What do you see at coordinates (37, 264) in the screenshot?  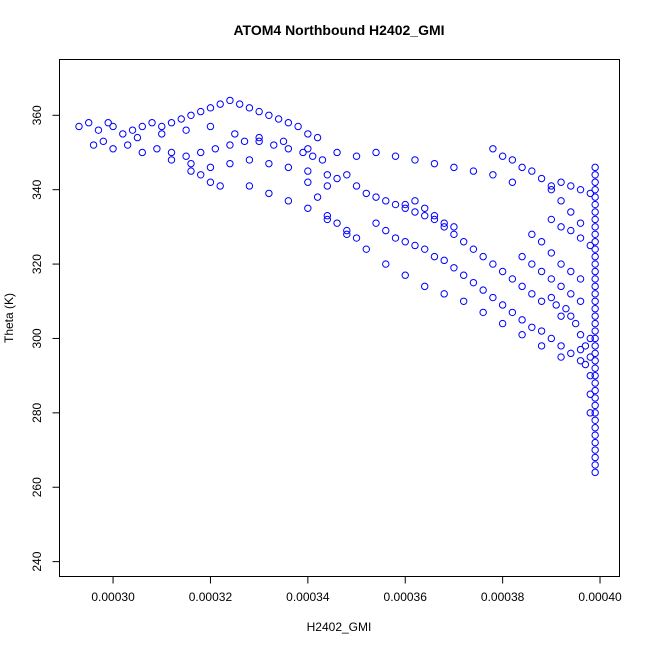 I see `y-tick-label: 320` at bounding box center [37, 264].